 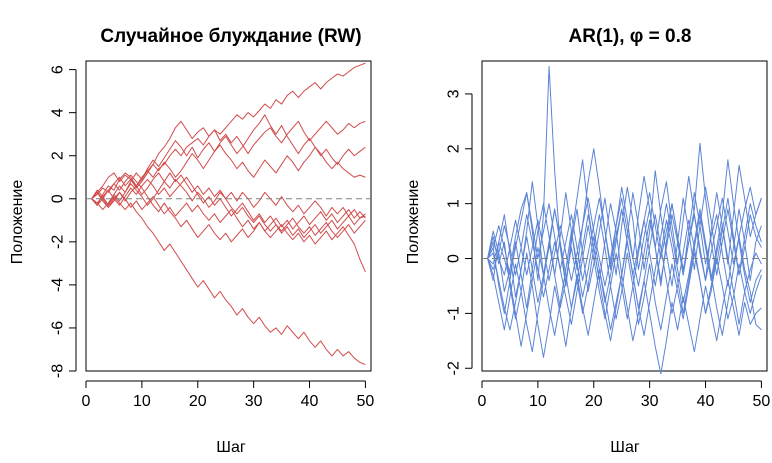 What do you see at coordinates (58, 371) in the screenshot?
I see `rw-y-tick-label: -8` at bounding box center [58, 371].